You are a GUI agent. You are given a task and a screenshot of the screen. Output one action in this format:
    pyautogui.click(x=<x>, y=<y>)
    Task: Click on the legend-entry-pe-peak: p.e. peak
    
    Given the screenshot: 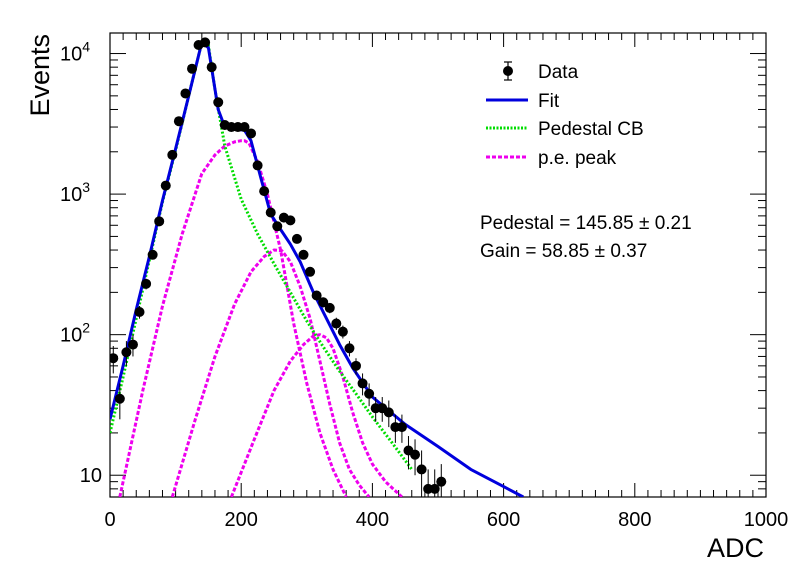 What is the action you would take?
    pyautogui.click(x=551, y=158)
    